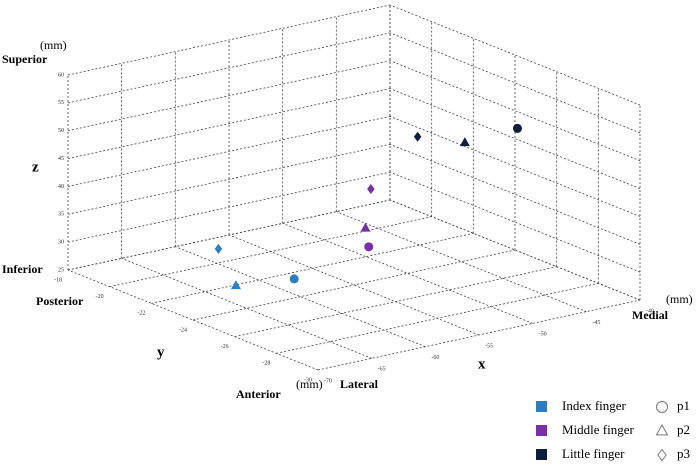 This screenshot has width=700, height=465. I want to click on x-tick-label: -55, so click(489, 346).